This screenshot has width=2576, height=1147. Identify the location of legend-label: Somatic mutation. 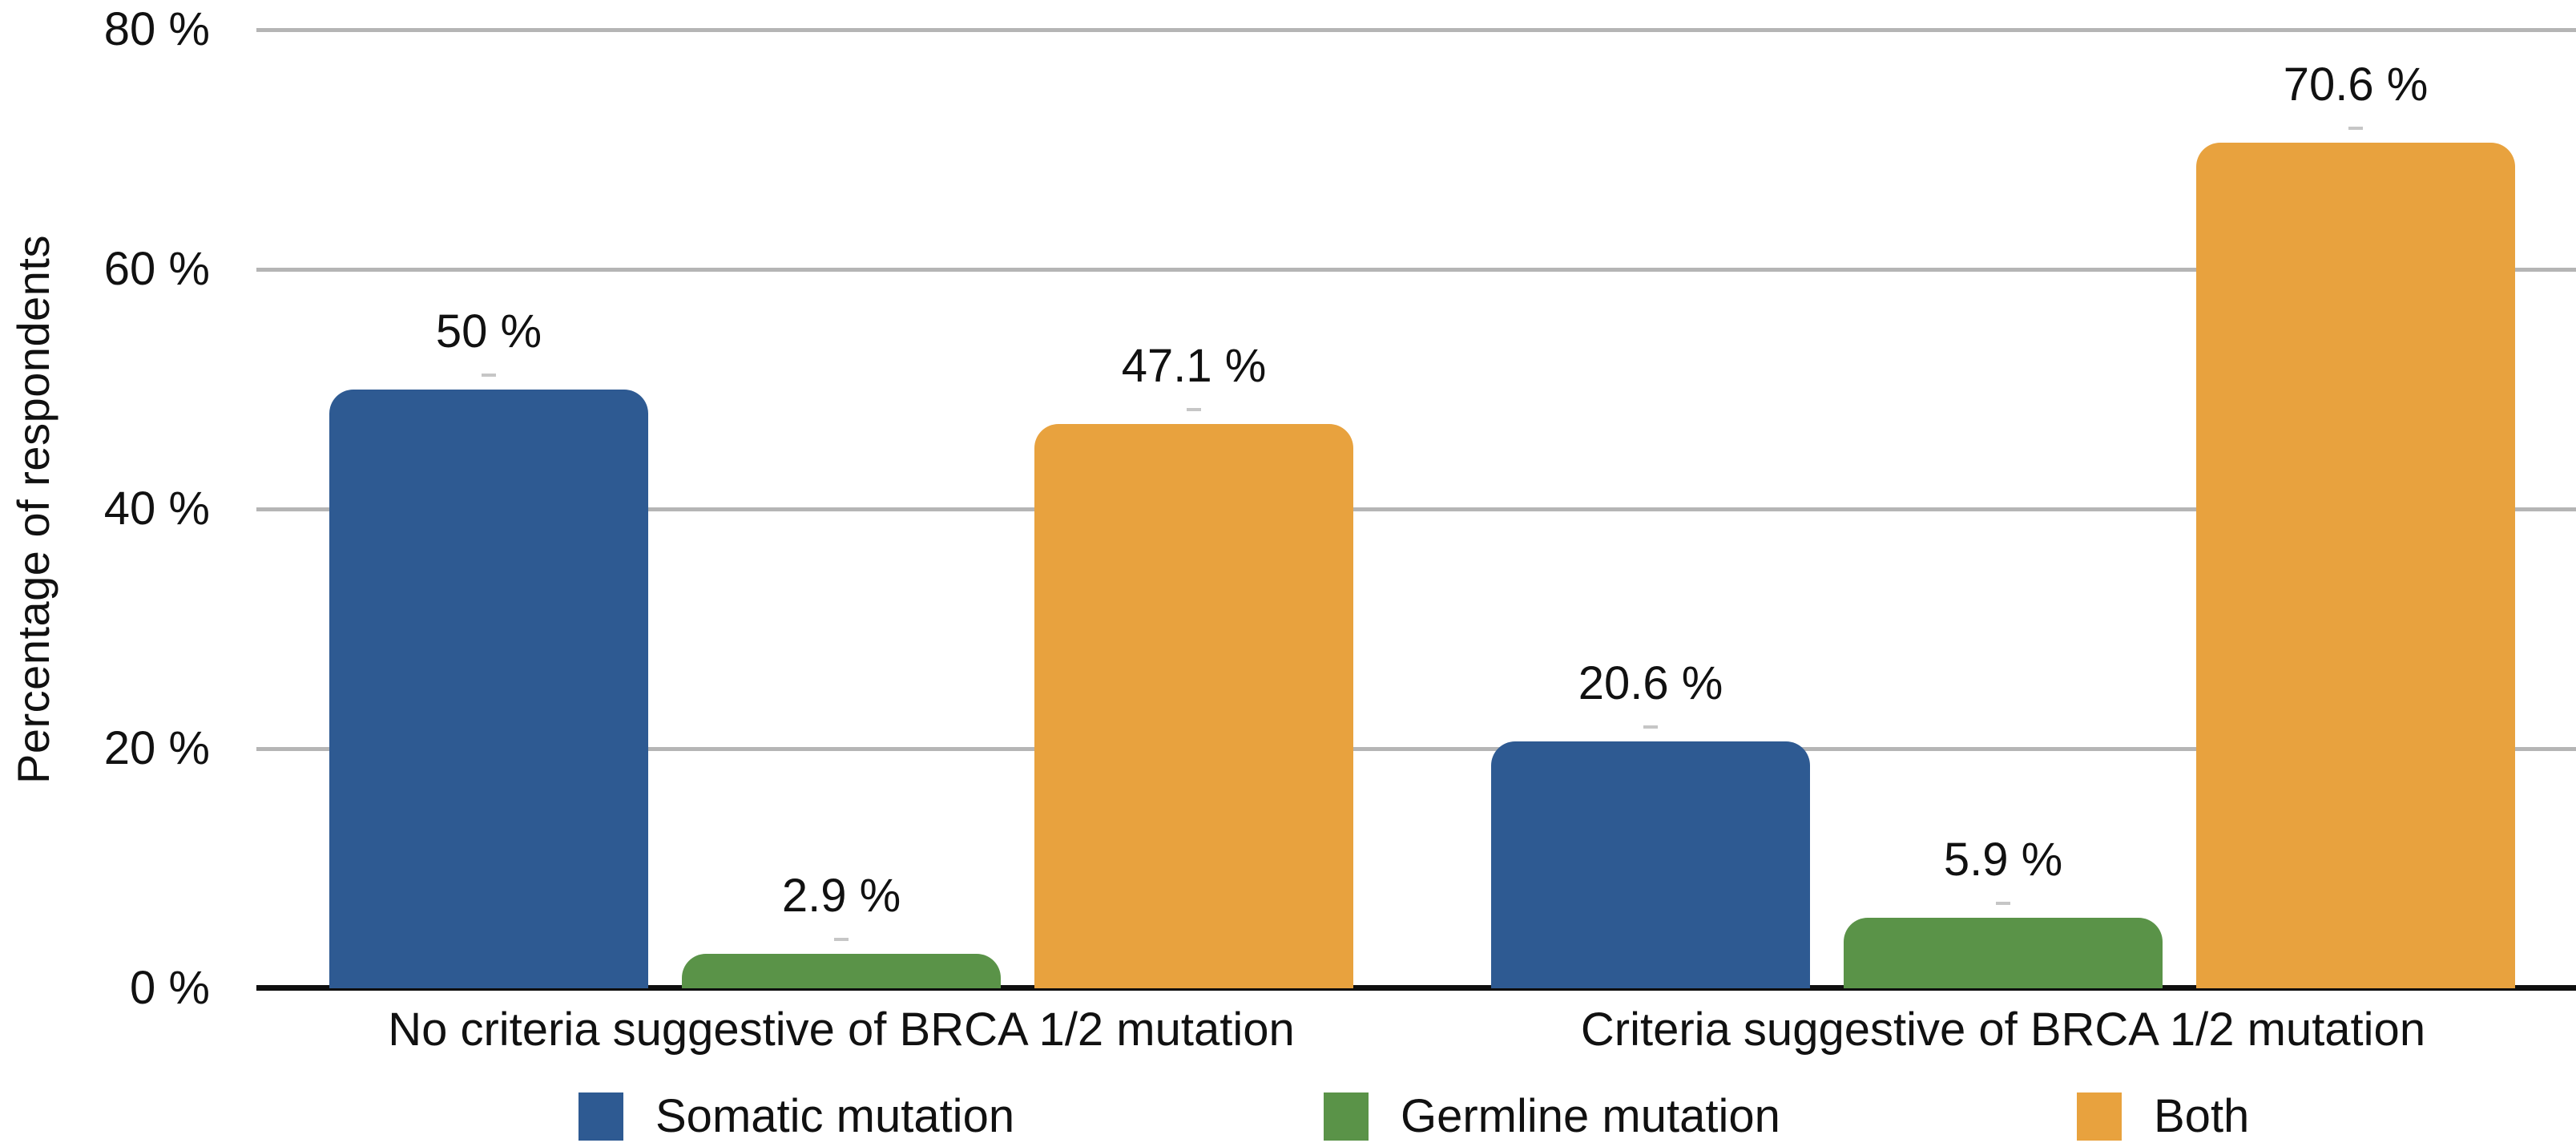
(835, 1116).